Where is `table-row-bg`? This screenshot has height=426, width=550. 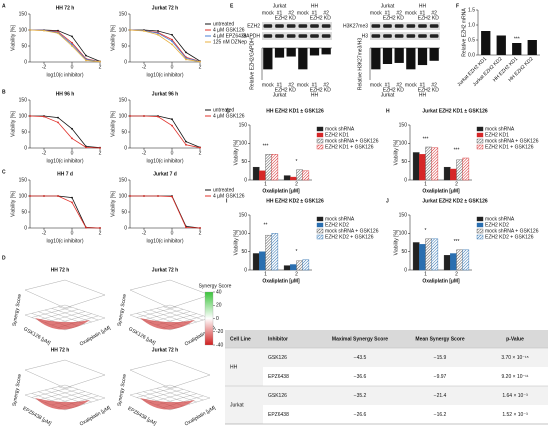 table-row-bg is located at coordinates (405, 395).